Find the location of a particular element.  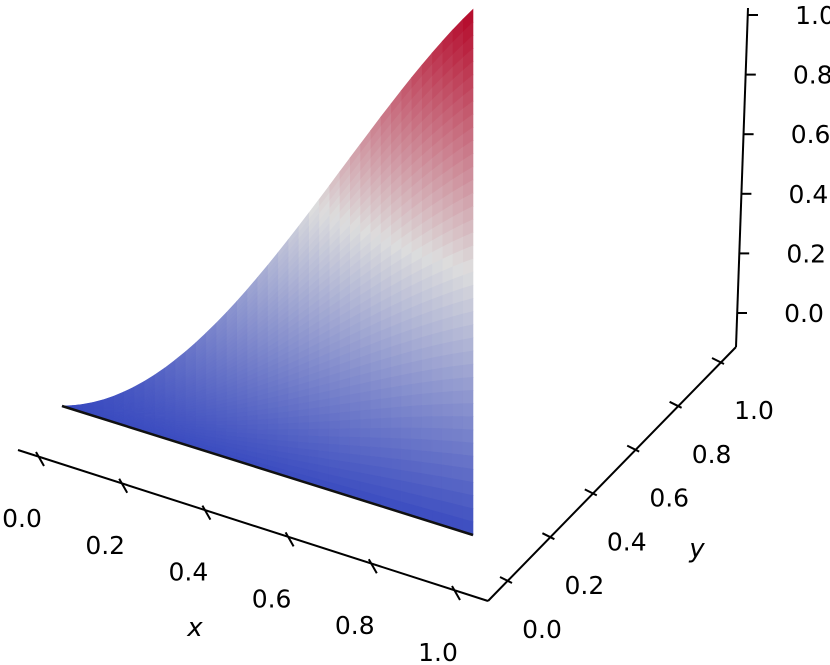

y-tick-label: 0.0 is located at coordinates (542, 629).